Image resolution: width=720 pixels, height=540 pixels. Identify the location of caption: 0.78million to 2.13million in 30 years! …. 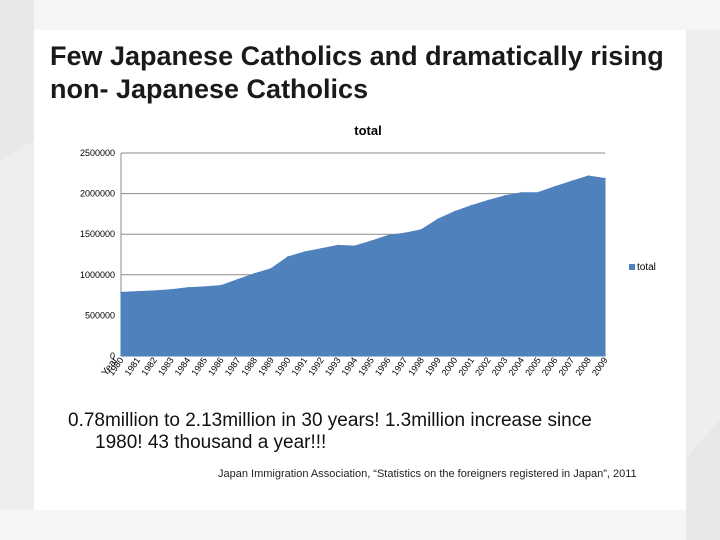
(378, 432).